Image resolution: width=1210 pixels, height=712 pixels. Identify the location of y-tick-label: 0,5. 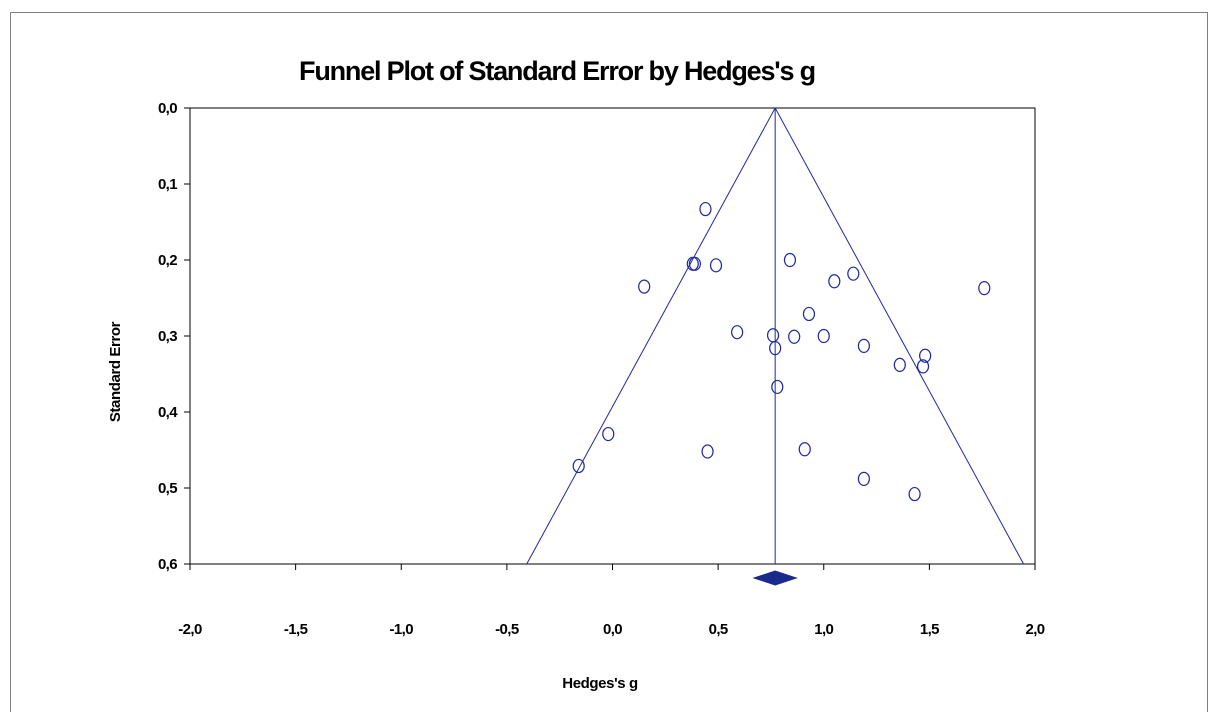
(167, 488).